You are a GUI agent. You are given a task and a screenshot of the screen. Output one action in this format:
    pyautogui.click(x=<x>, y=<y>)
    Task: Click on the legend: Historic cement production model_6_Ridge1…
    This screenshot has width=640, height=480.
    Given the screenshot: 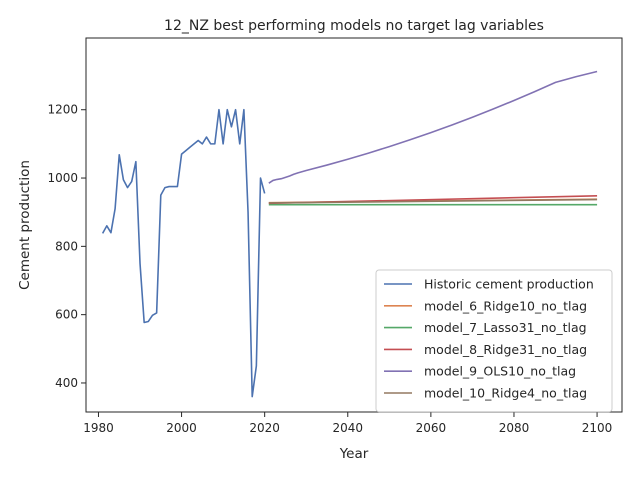 What is the action you would take?
    pyautogui.click(x=494, y=341)
    